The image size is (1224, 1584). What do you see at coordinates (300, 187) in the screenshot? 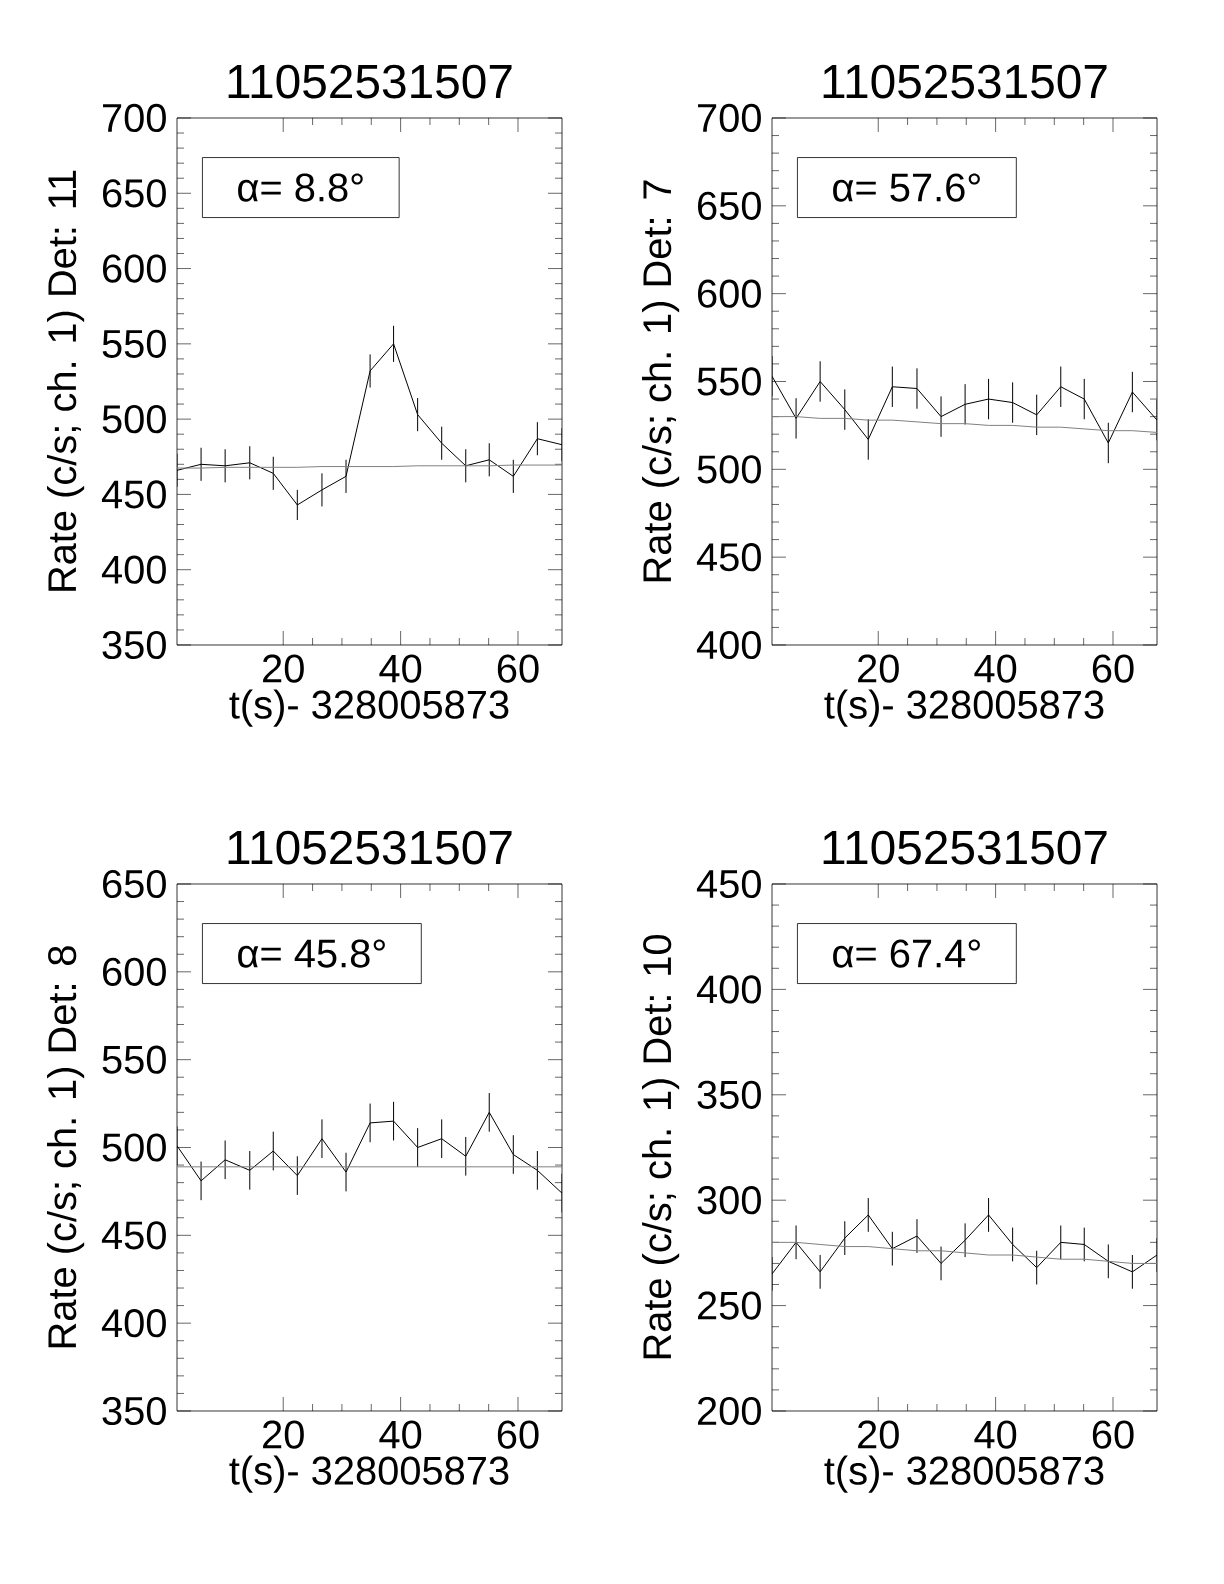
I see `annotation: α= 8.8°` at bounding box center [300, 187].